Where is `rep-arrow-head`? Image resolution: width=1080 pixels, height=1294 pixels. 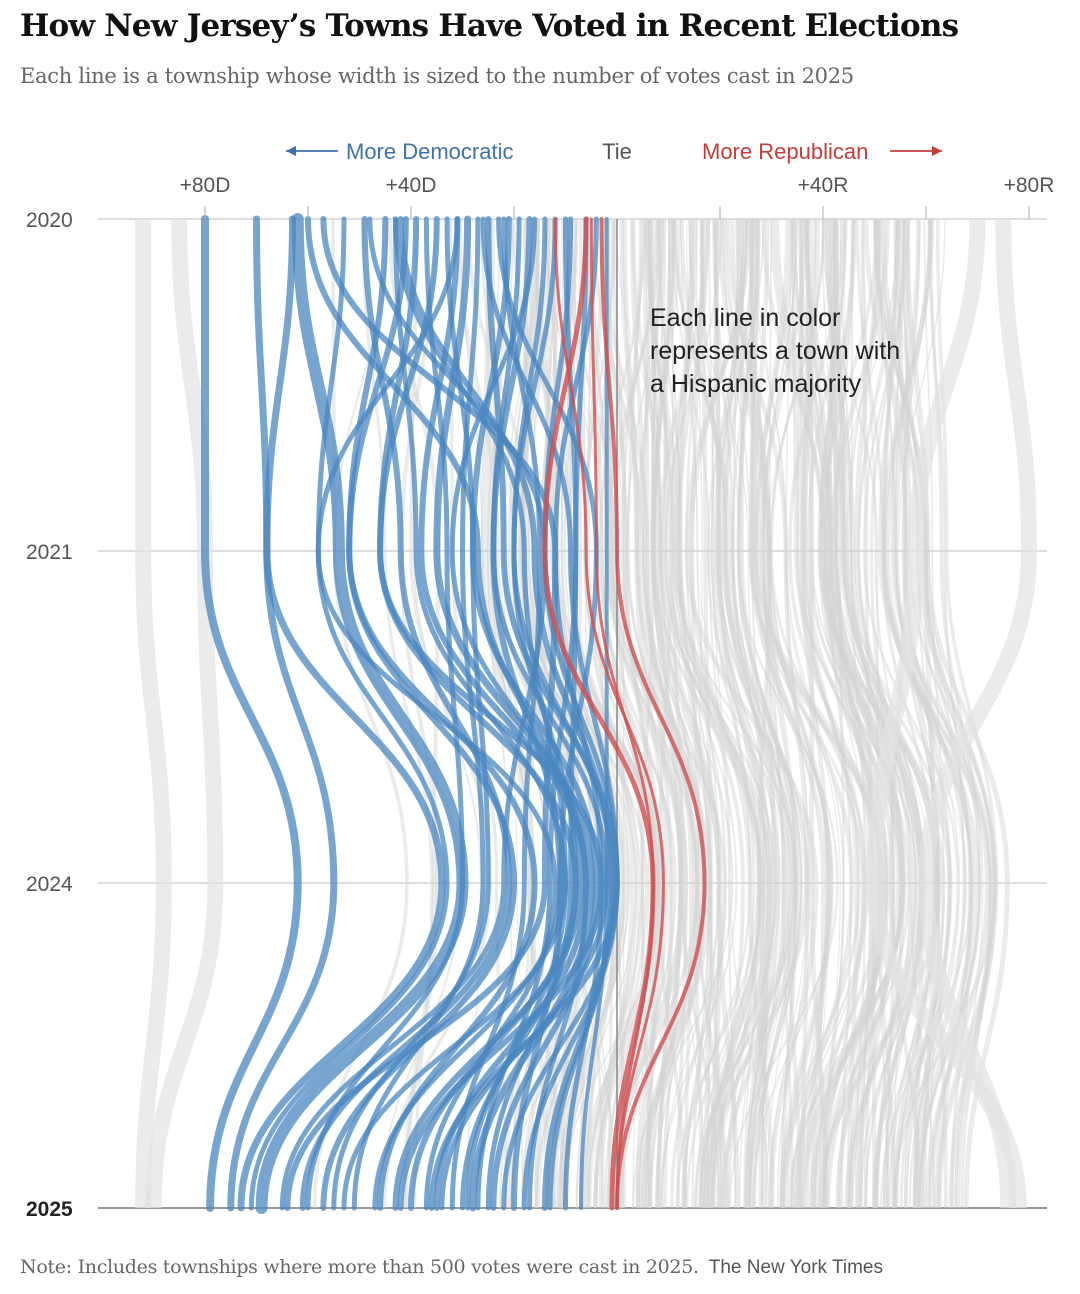 rep-arrow-head is located at coordinates (937, 151).